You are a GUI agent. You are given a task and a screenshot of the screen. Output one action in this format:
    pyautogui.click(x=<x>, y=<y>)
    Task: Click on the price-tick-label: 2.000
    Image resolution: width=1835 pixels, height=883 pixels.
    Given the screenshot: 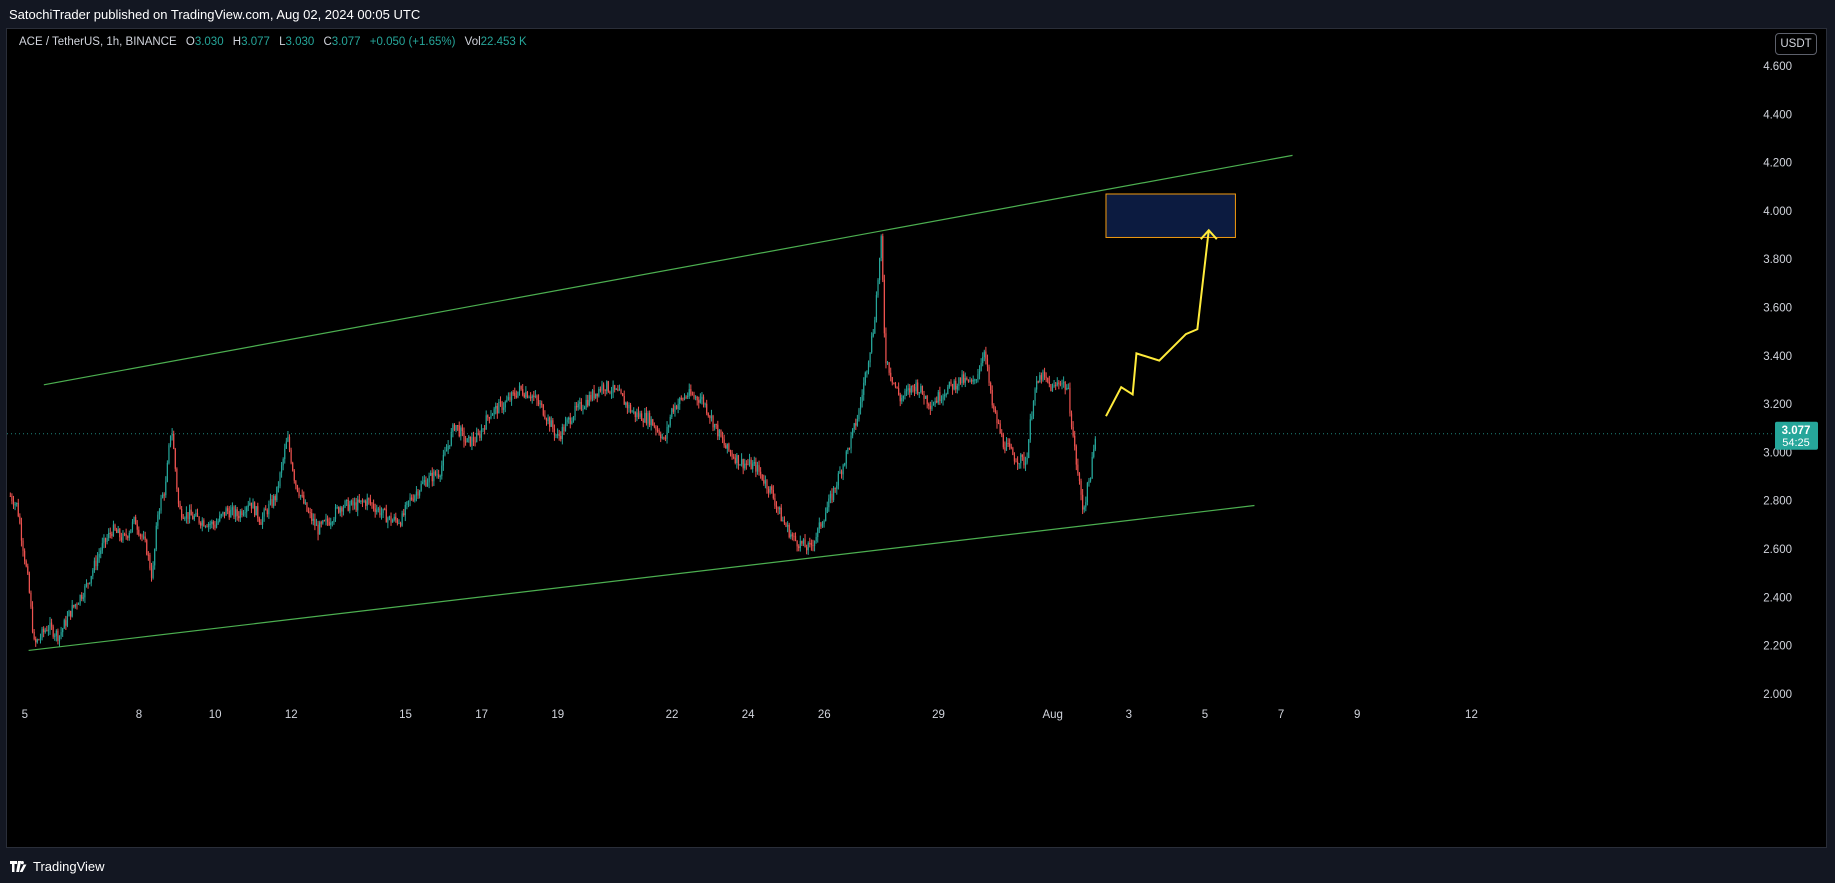 What is the action you would take?
    pyautogui.click(x=1777, y=695)
    